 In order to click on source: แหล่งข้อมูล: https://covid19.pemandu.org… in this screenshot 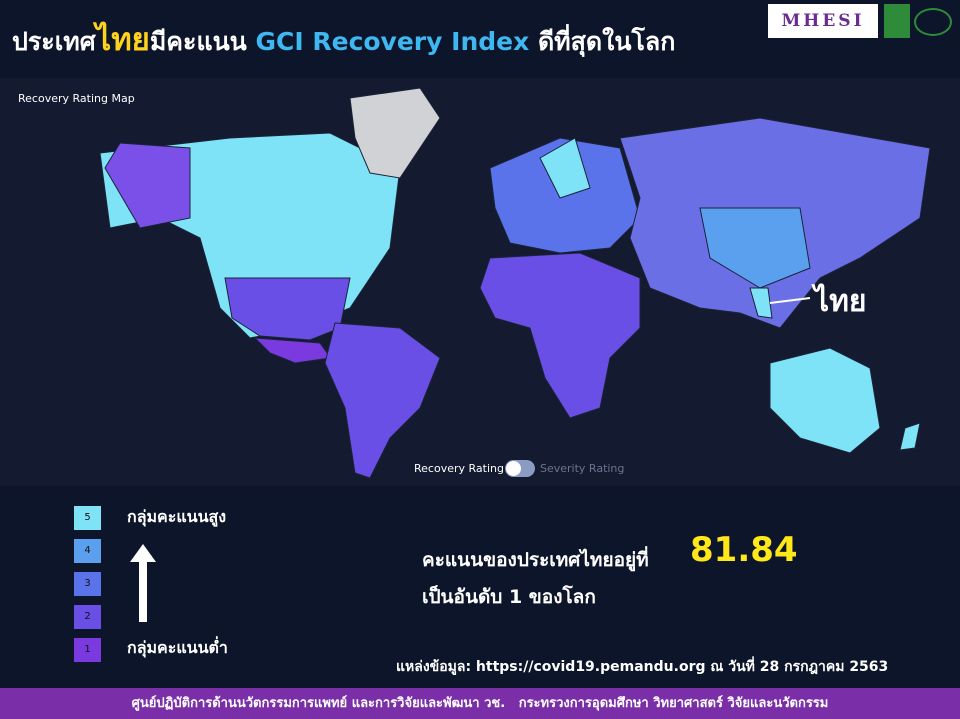, I will do `click(642, 667)`.